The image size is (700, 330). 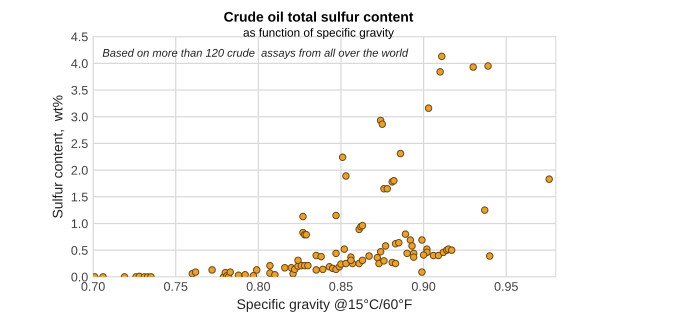 What do you see at coordinates (79, 170) in the screenshot?
I see `y-tick-label: 2.0` at bounding box center [79, 170].